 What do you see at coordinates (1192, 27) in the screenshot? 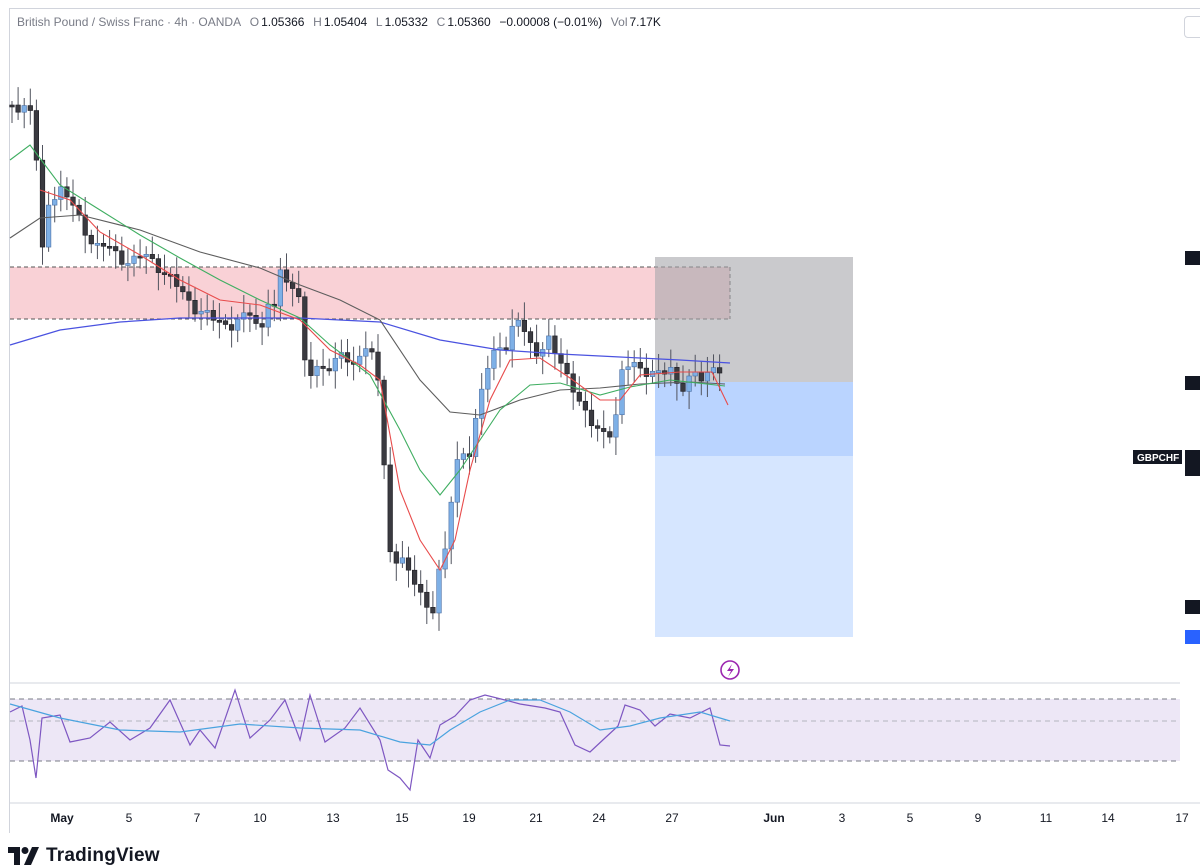
I see `settings-corner-button` at bounding box center [1192, 27].